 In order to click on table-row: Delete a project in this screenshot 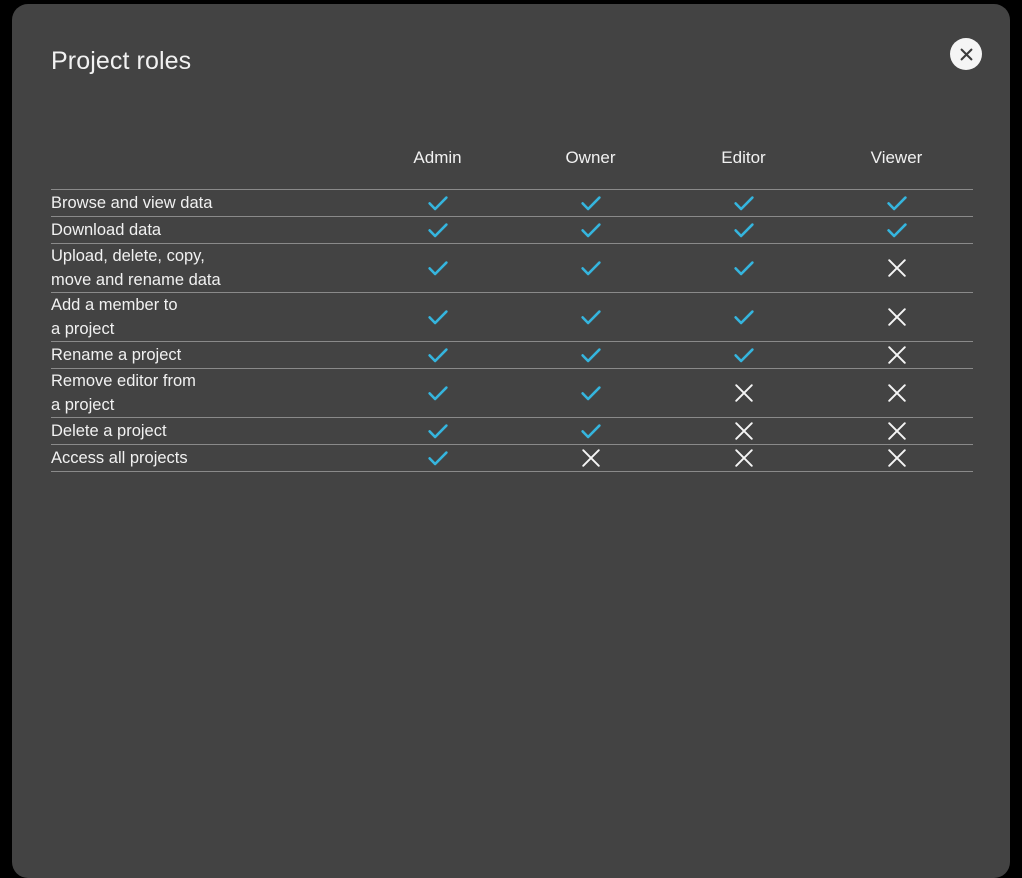, I will do `click(512, 430)`.